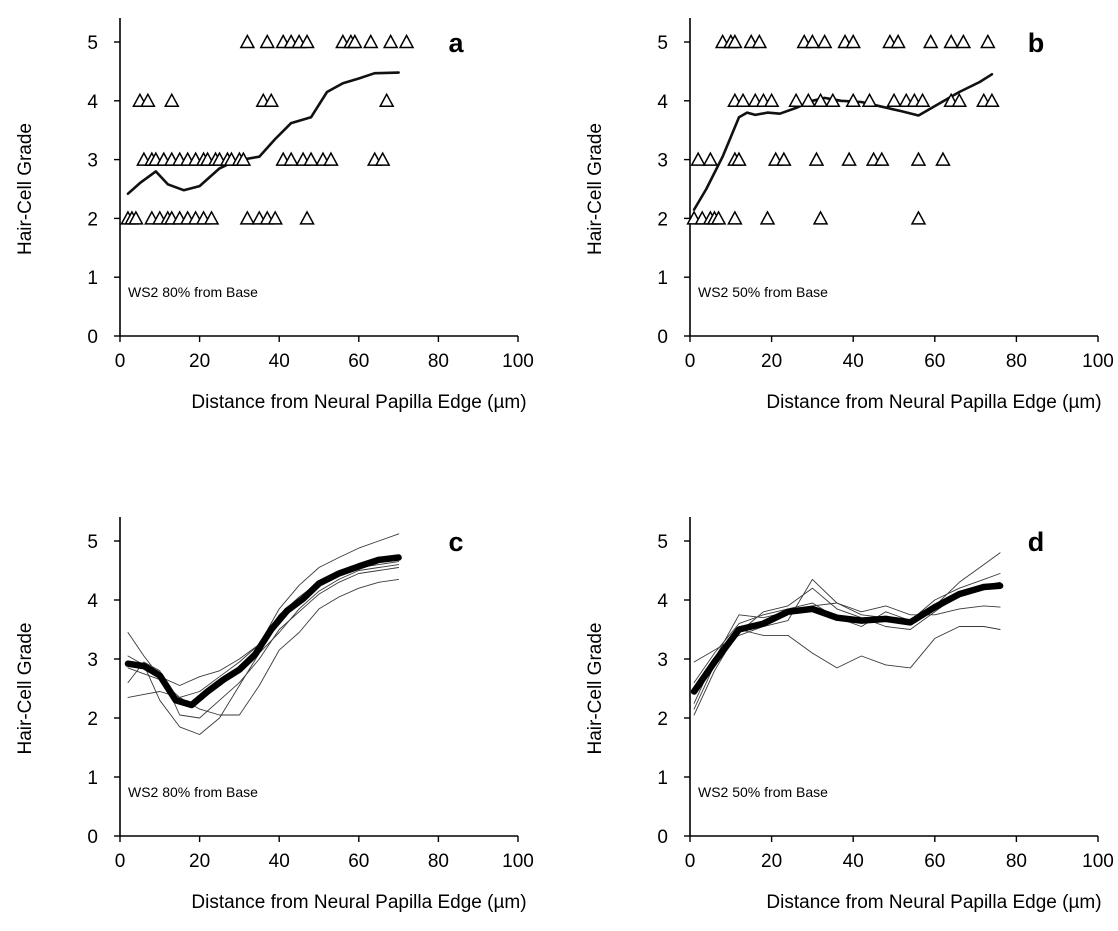  Describe the element at coordinates (763, 792) in the screenshot. I see `panel-annotation: WS2 50% from Base` at that location.